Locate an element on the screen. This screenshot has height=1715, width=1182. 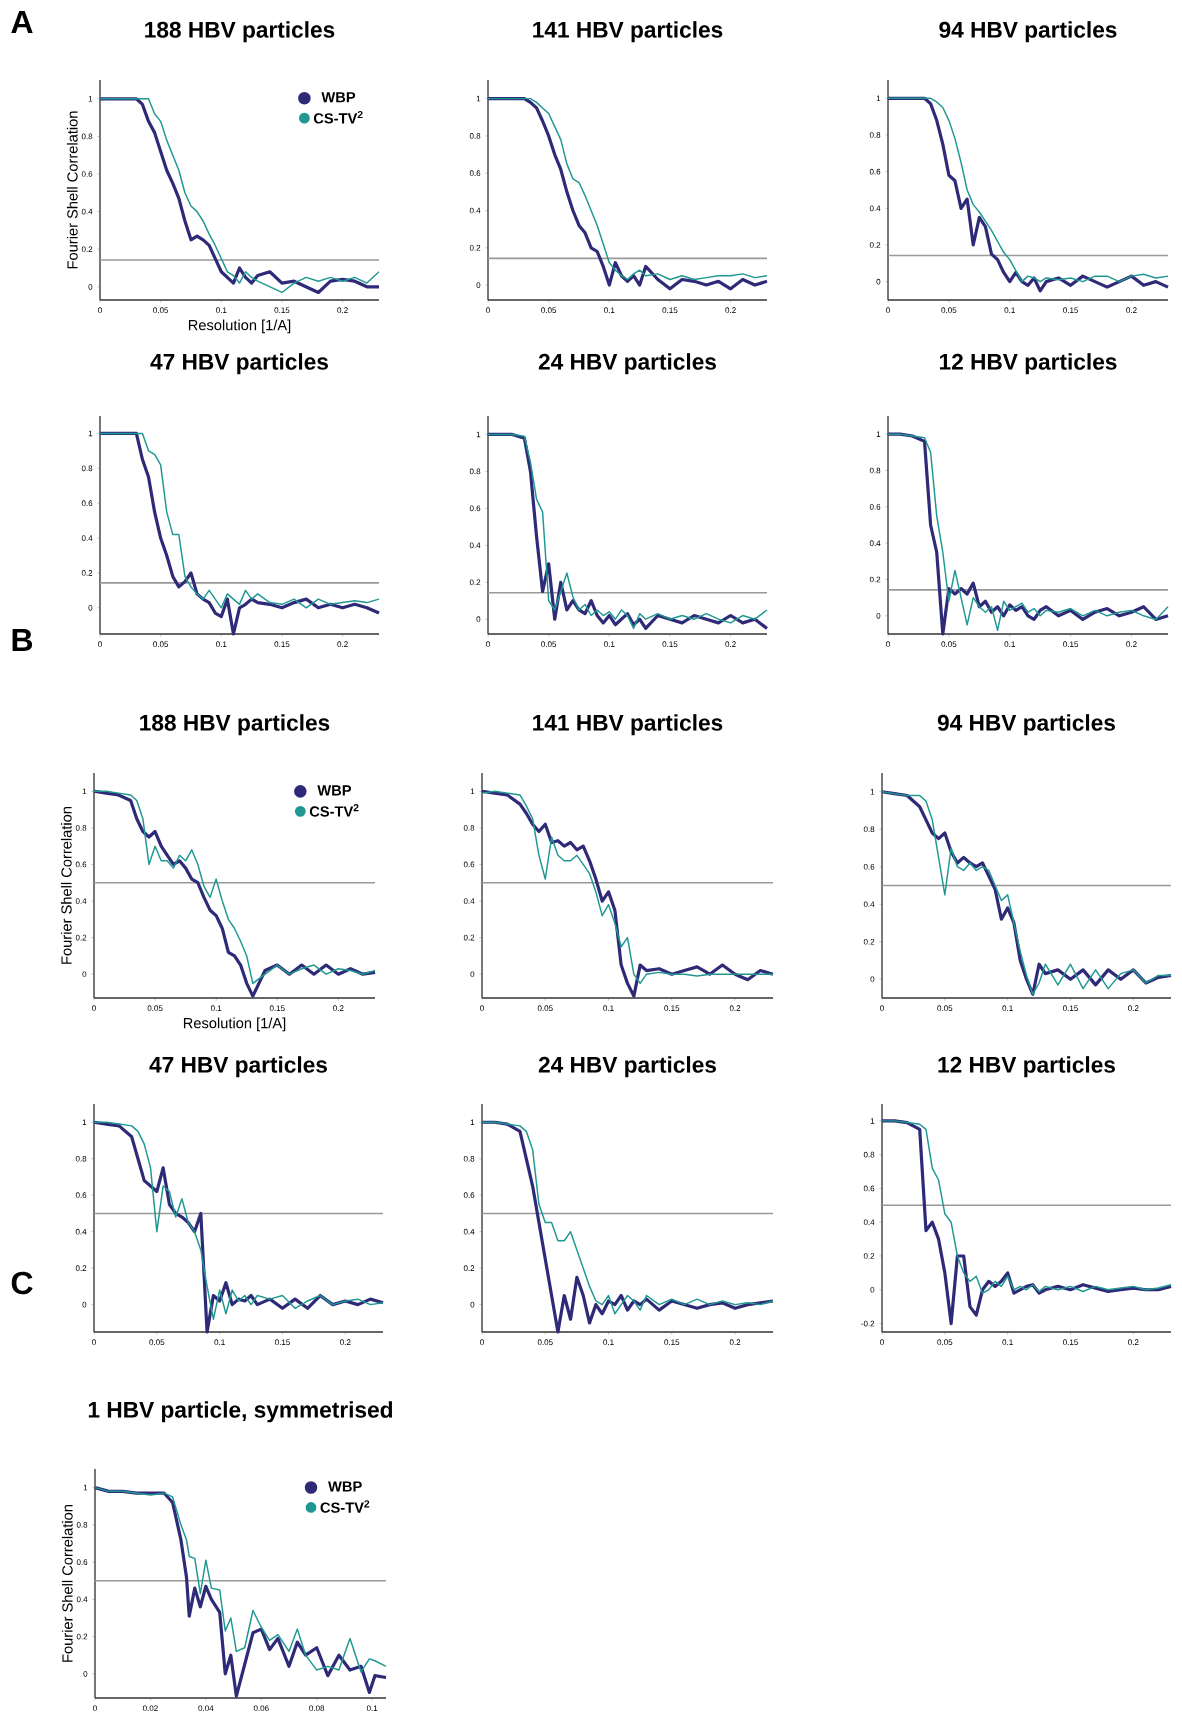
chart-title: 1 HBV particle, symmetrised is located at coordinates (240, 1412).